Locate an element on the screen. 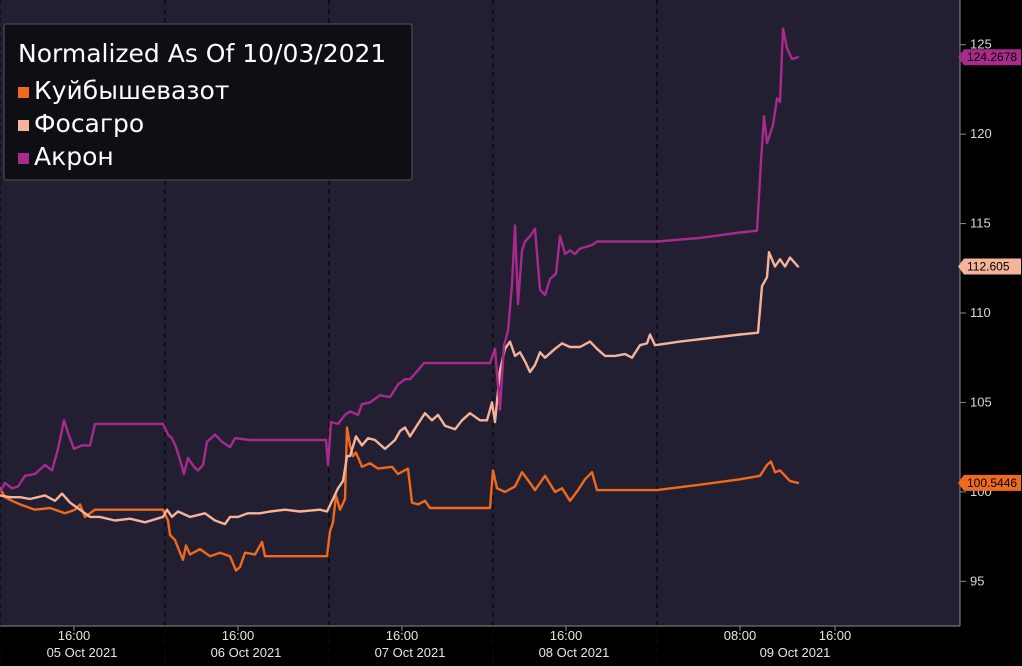  x-major-tick-label: 08 Oct 2021 is located at coordinates (574, 652).